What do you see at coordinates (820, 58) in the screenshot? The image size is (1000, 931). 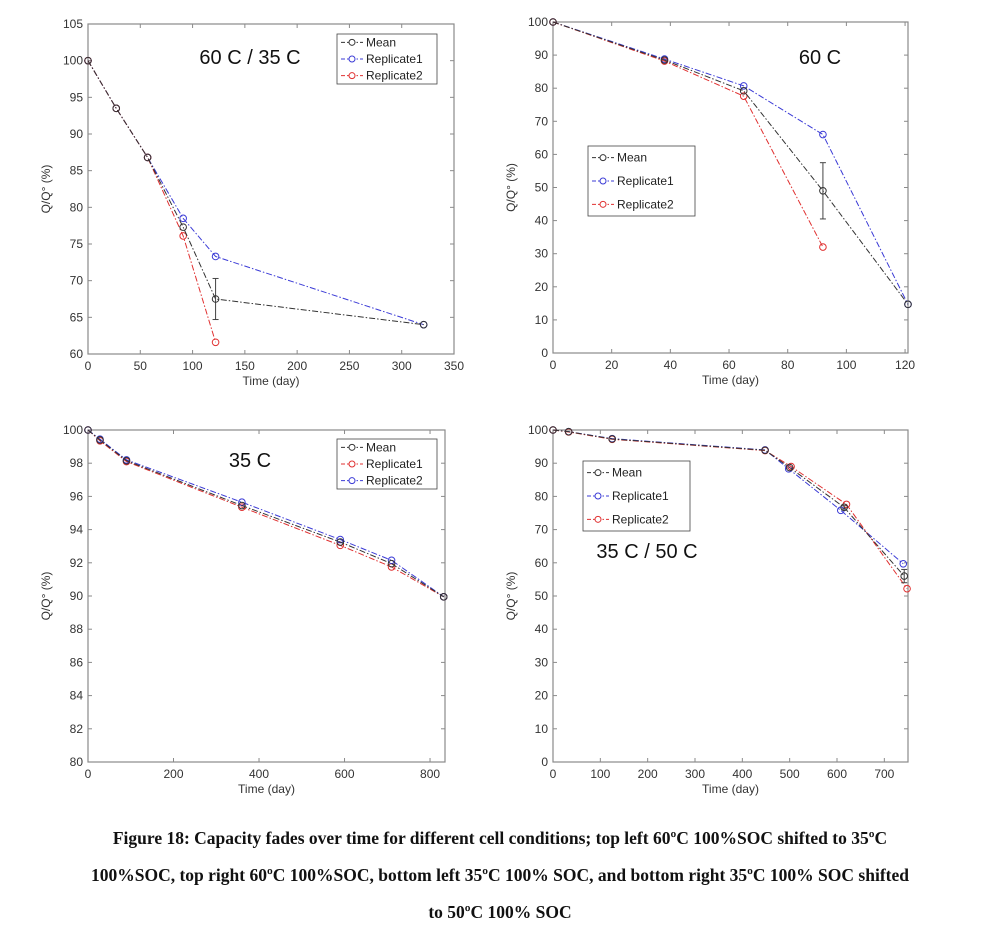 I see `panel-title: 60 C` at bounding box center [820, 58].